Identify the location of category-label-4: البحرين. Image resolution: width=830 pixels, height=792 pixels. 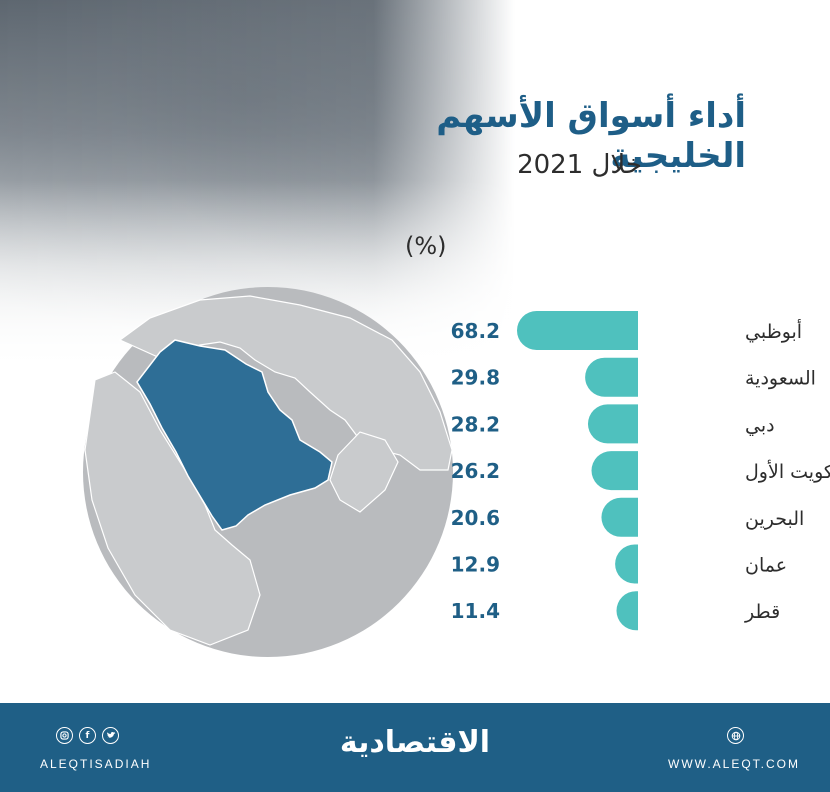
(774, 519).